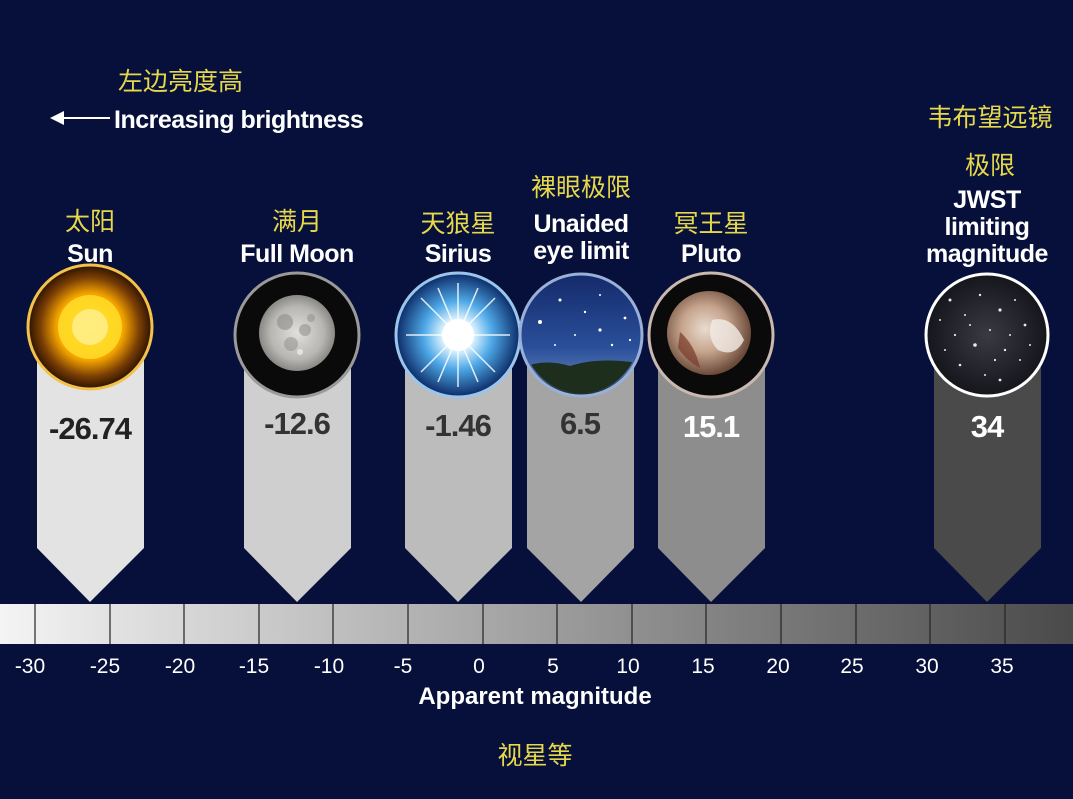 The height and width of the screenshot is (799, 1073). I want to click on pluto-label-en: Pluto, so click(711, 254).